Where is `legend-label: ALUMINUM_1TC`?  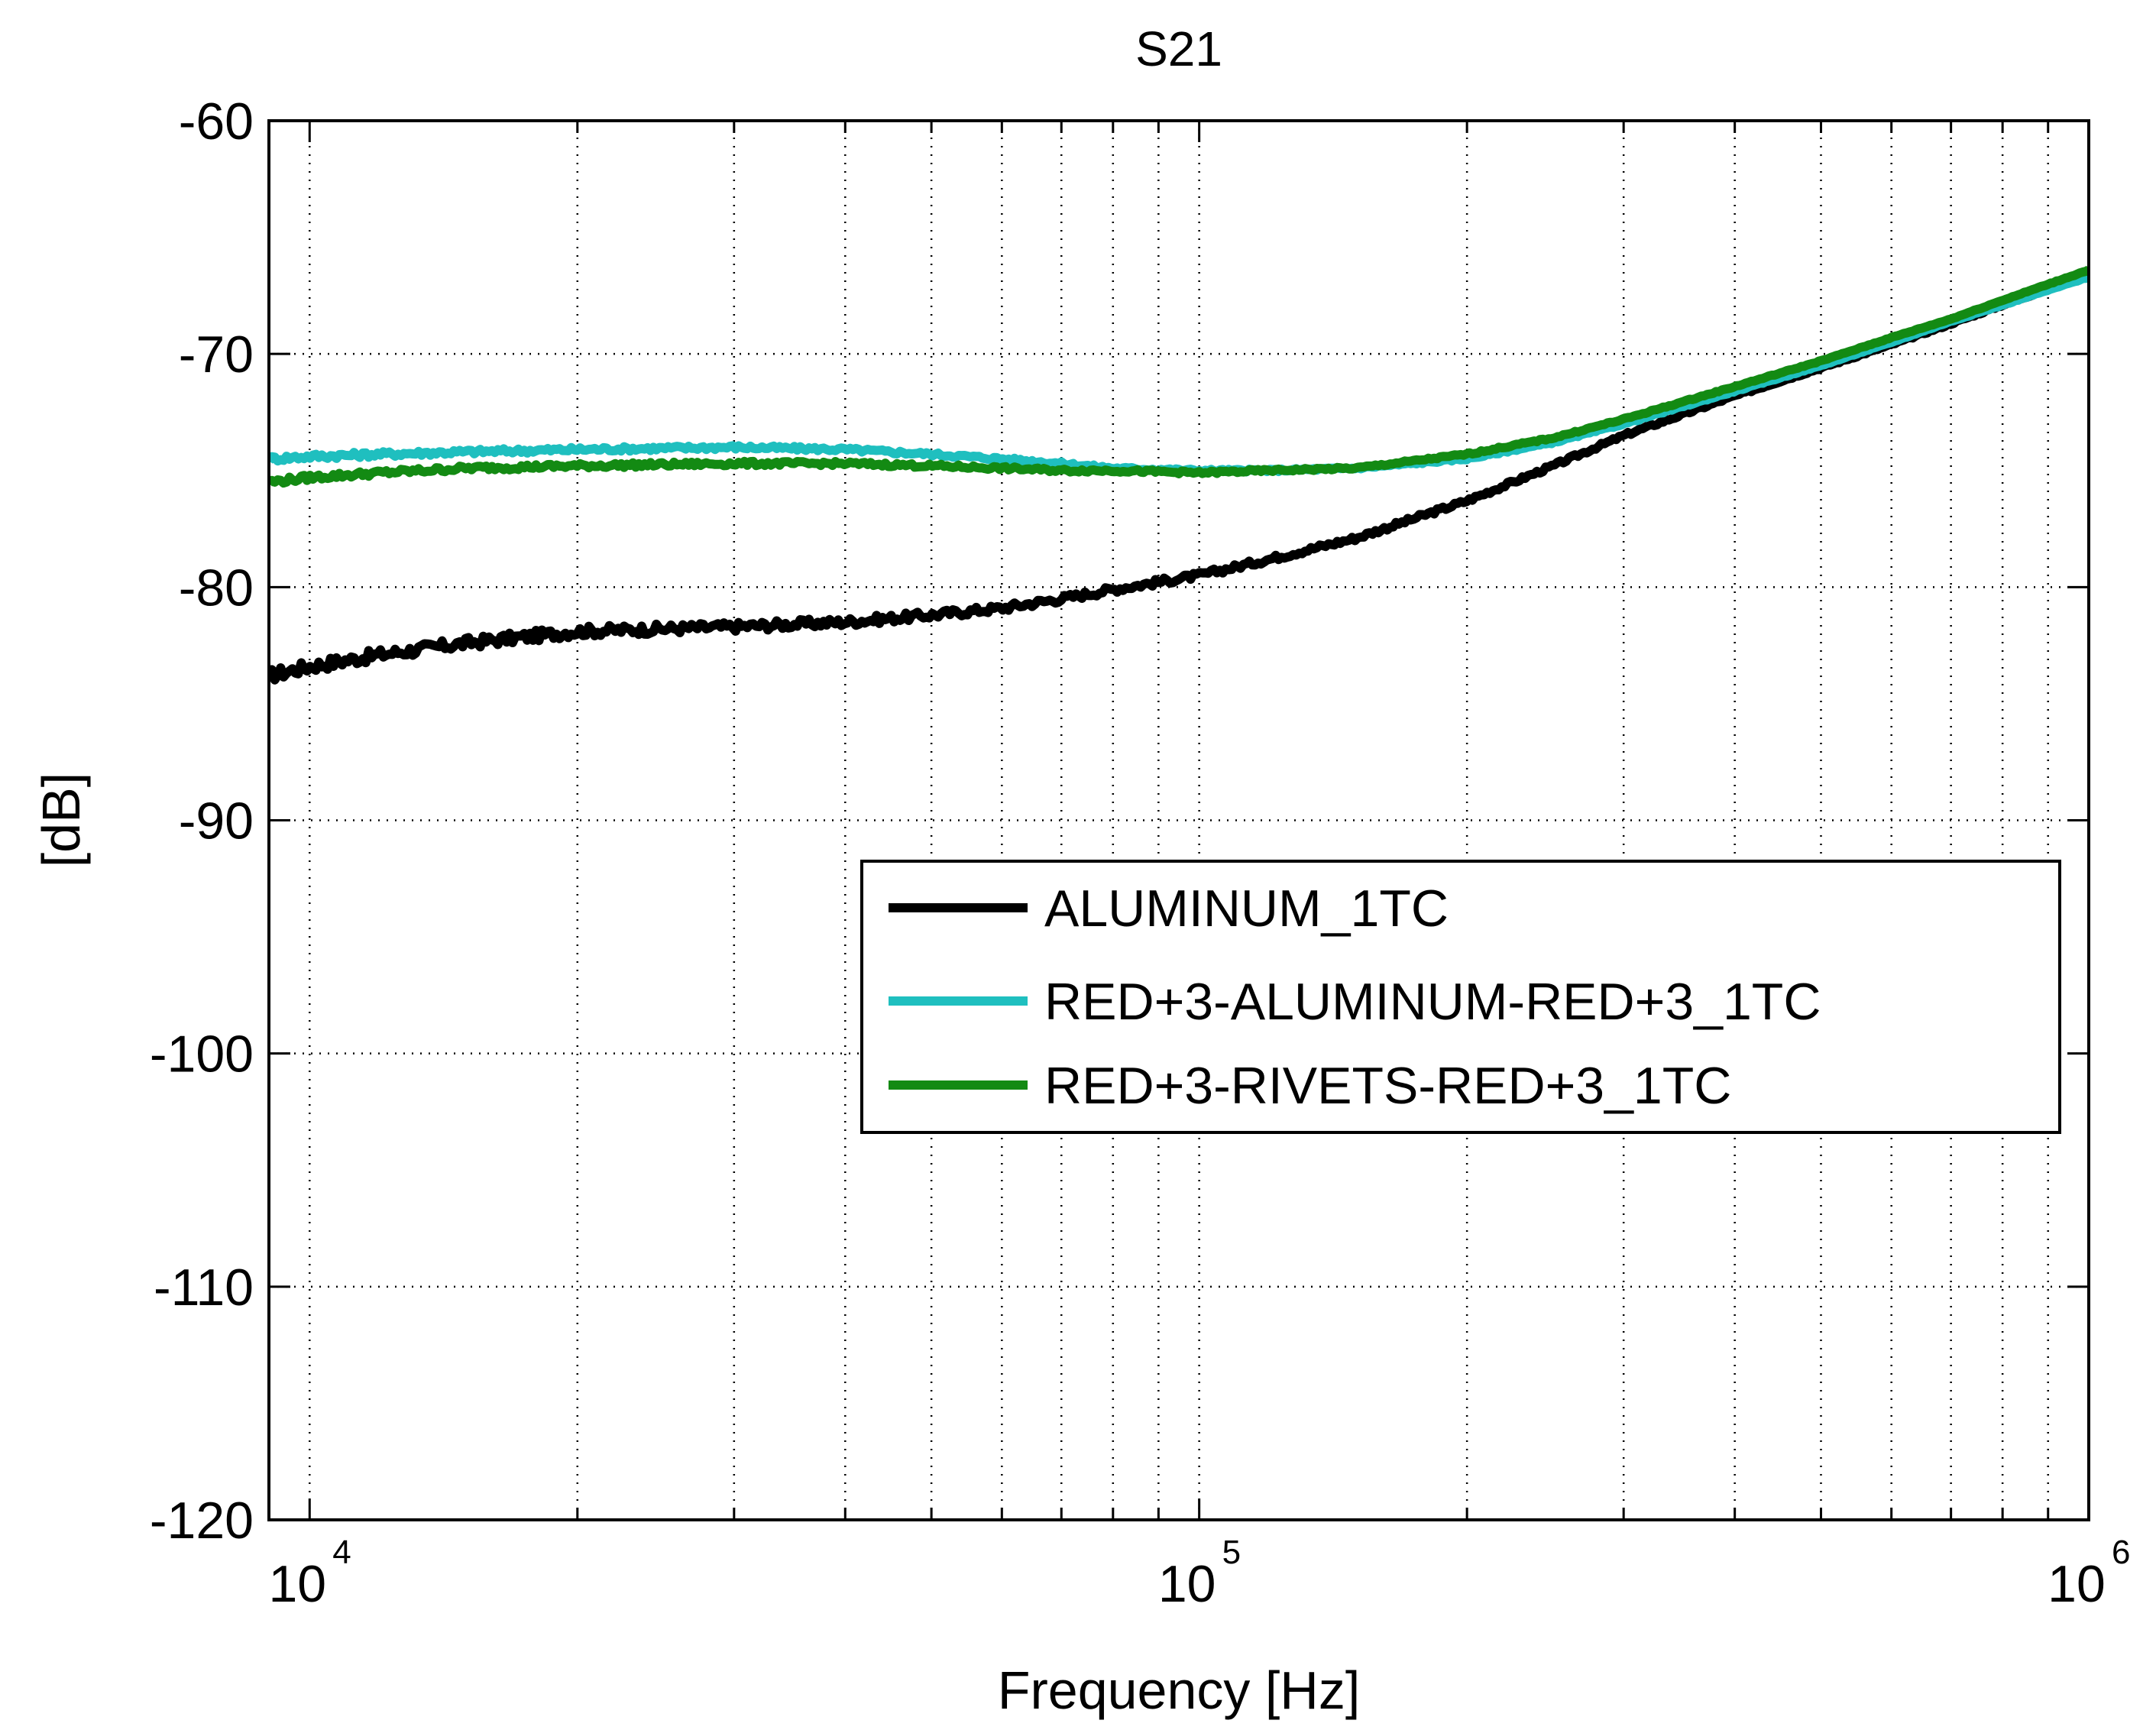
legend-label: ALUMINUM_1TC is located at coordinates (1247, 909).